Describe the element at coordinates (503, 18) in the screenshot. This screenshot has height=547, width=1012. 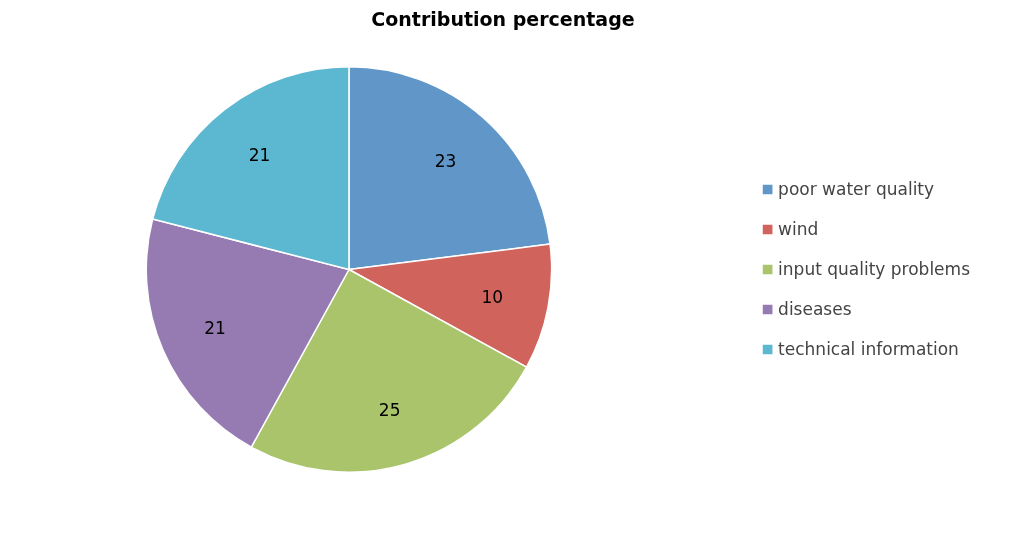
I see `chart-title: Contribution percentage` at that location.